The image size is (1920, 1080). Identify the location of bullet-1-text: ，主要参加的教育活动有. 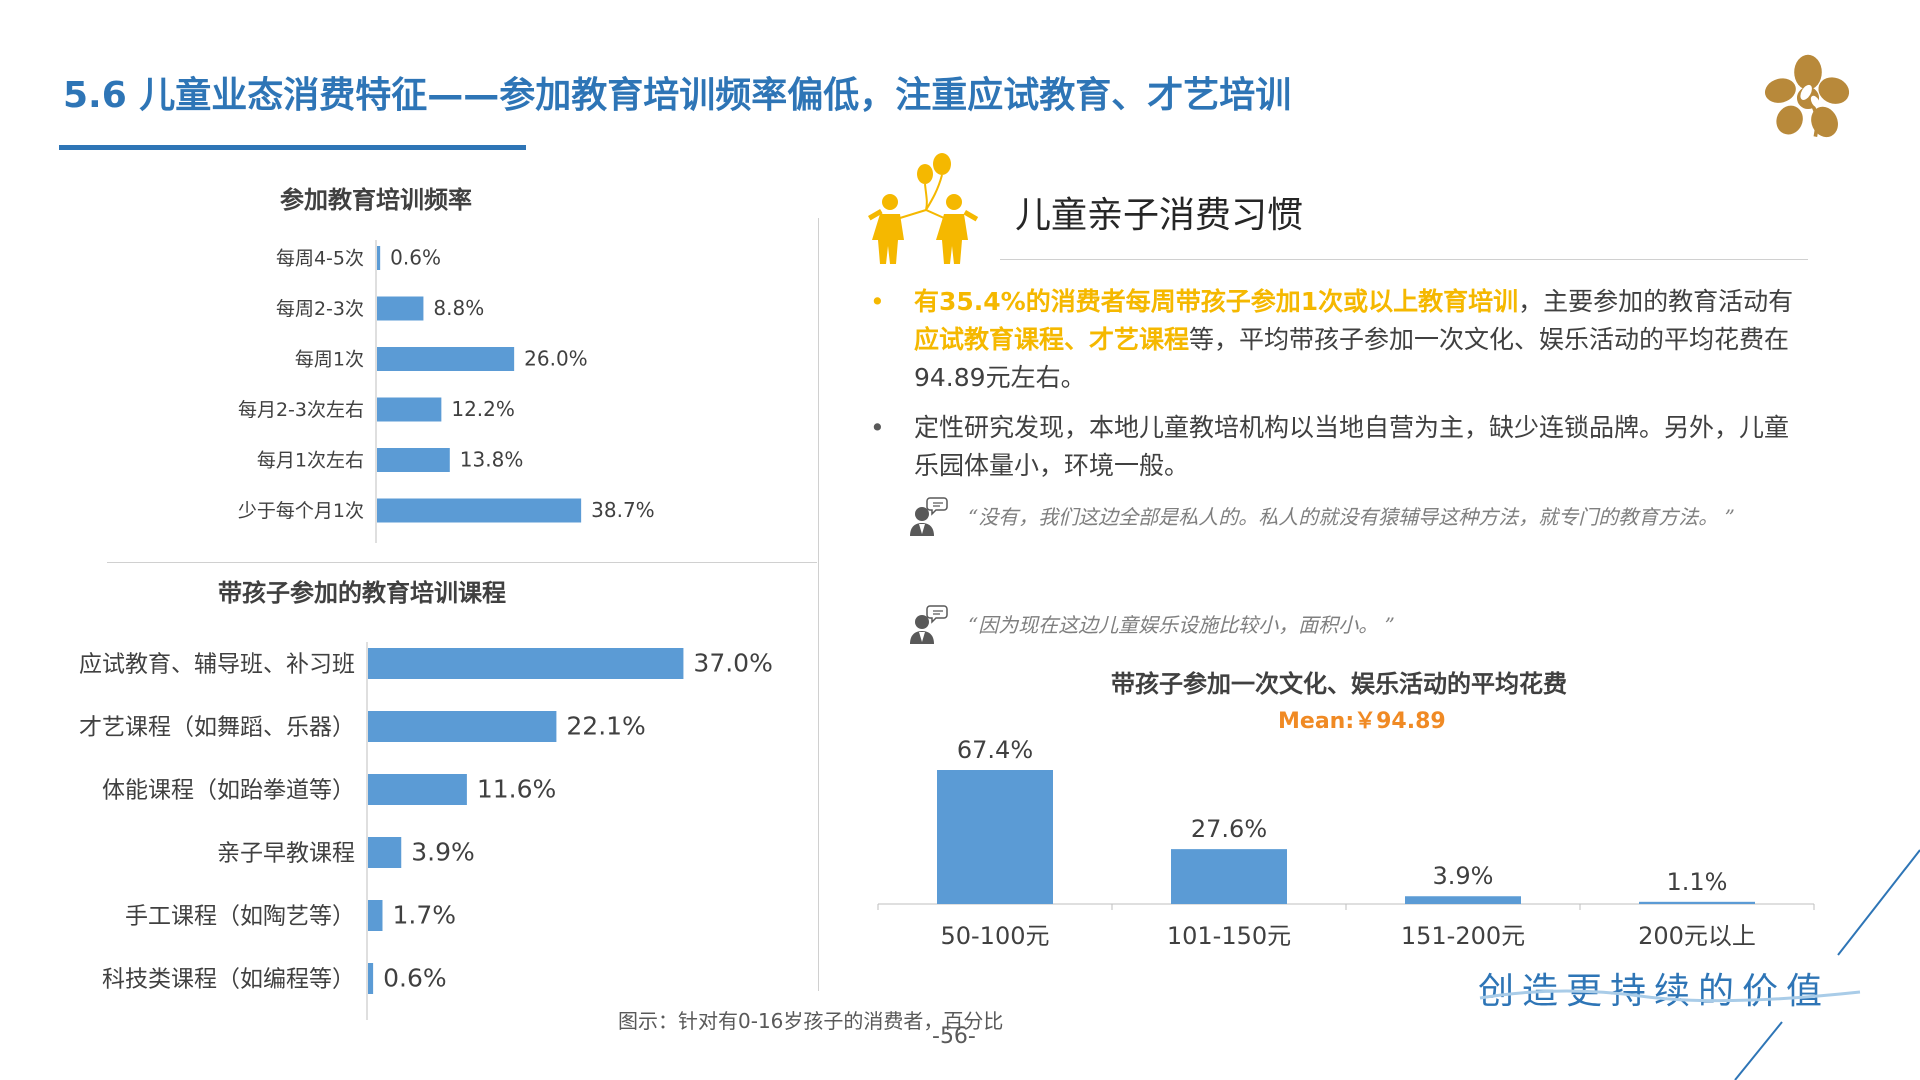
(1656, 301).